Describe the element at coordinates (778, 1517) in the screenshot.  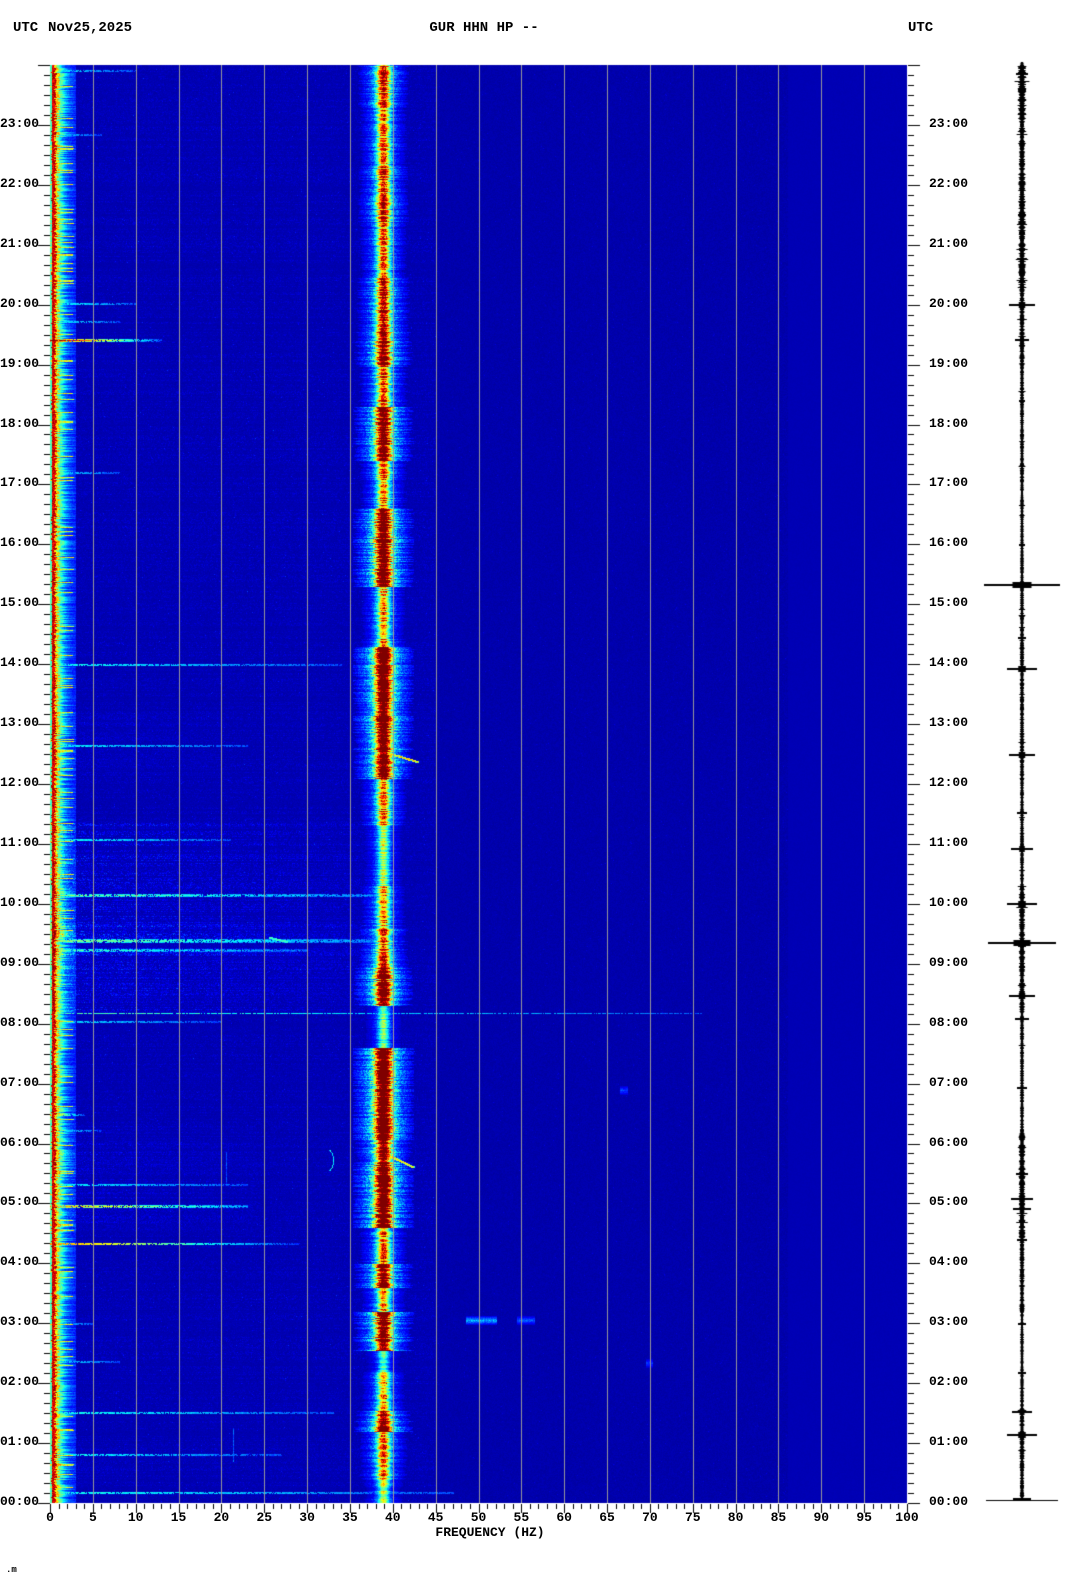
I see `freq-tick-label: 85` at that location.